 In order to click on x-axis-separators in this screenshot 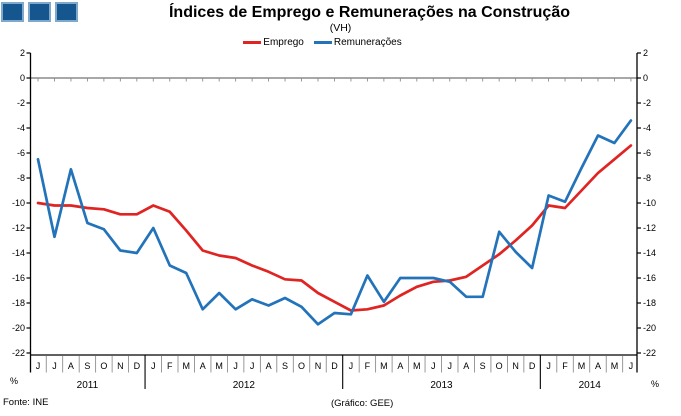, I will do `click(334, 372)`.